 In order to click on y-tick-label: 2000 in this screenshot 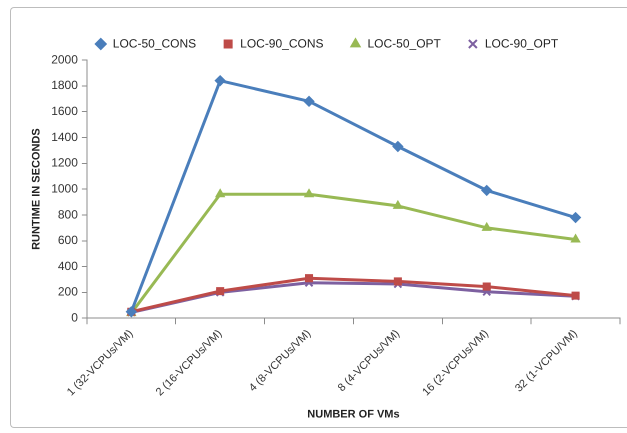, I will do `click(64, 59)`.